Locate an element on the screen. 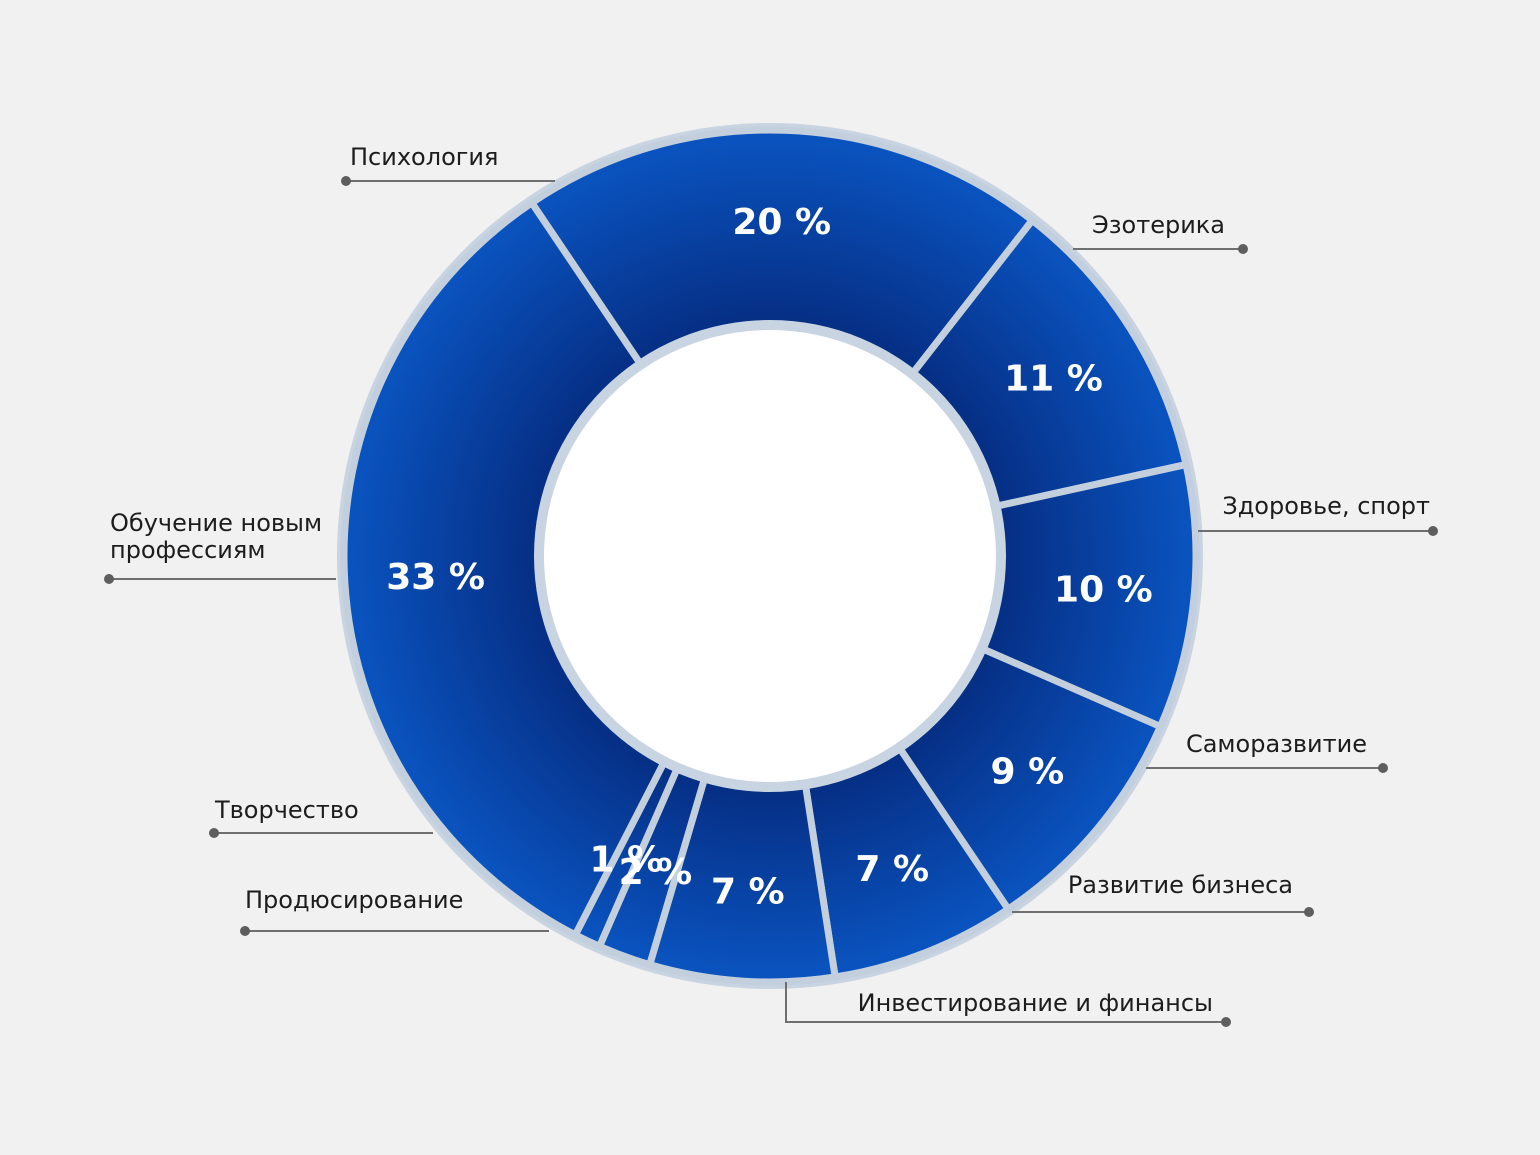 This screenshot has width=1540, height=1155. category-label-здоровье-спорт: Здоровье, спорт is located at coordinates (1326, 506).